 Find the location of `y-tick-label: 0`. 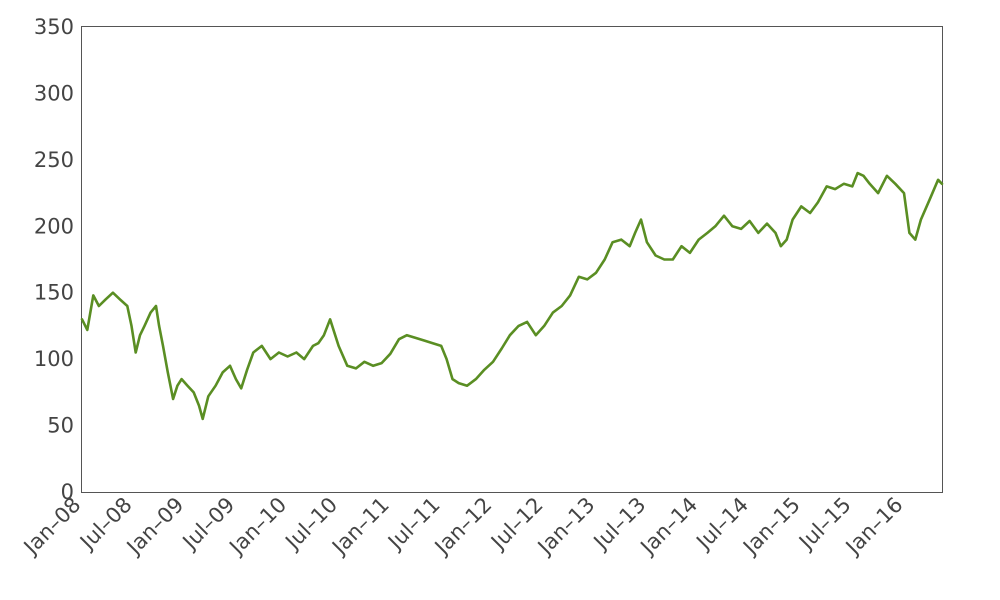

y-tick-label: 0 is located at coordinates (67, 492).